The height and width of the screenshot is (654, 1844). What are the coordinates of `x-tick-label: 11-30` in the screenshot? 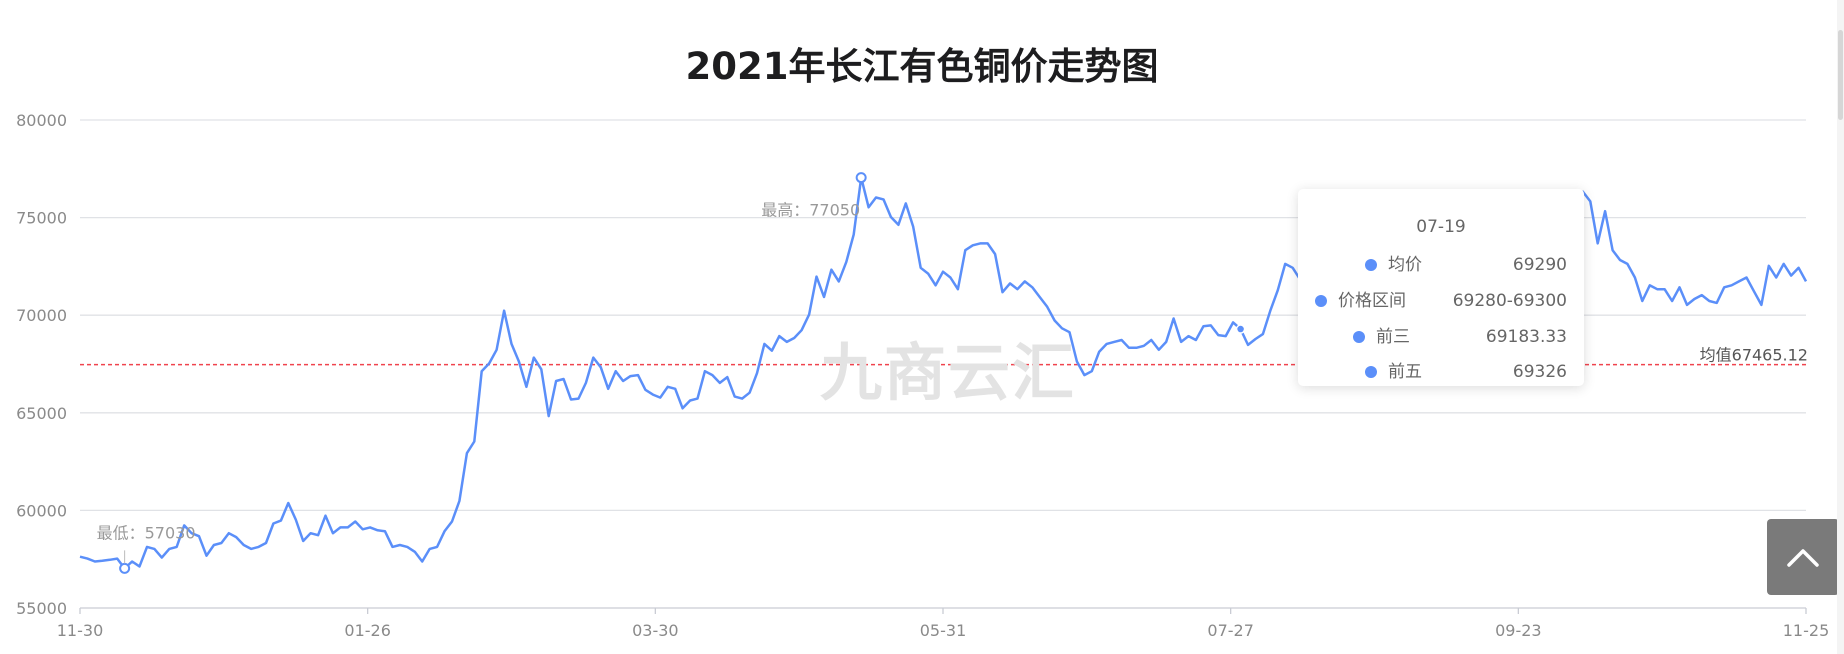 It's located at (80, 630).